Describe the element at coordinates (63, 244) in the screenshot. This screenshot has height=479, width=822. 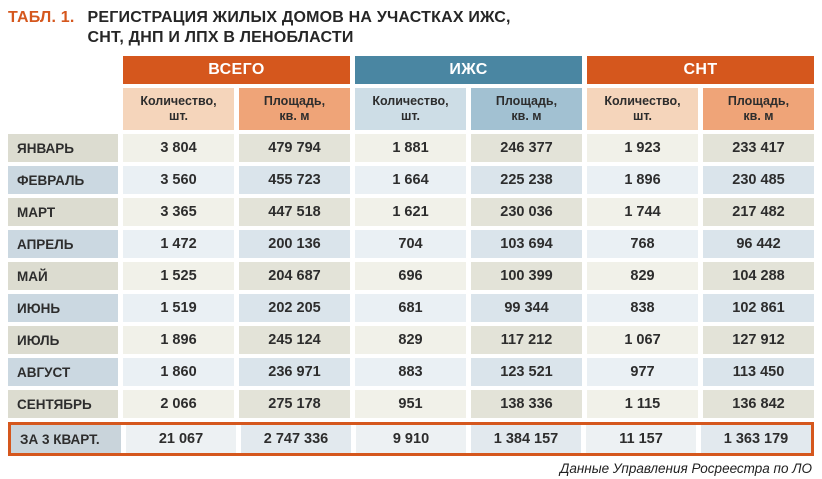
I see `month-label-cell: АПРЕЛЬ` at that location.